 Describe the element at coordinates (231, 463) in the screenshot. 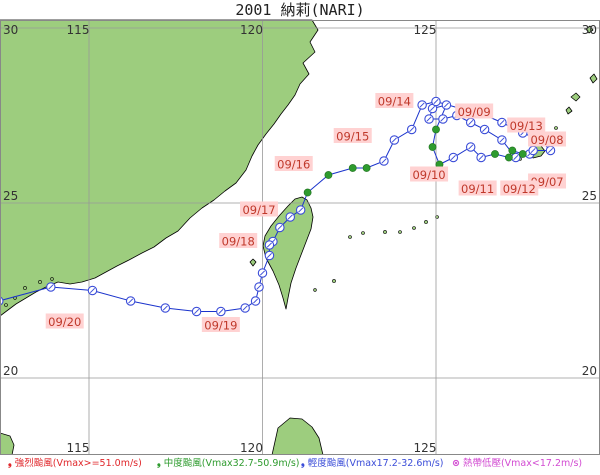

I see `legend-label-moderate: 中度颱風(Vmax32.7-50.9m/s)` at that location.